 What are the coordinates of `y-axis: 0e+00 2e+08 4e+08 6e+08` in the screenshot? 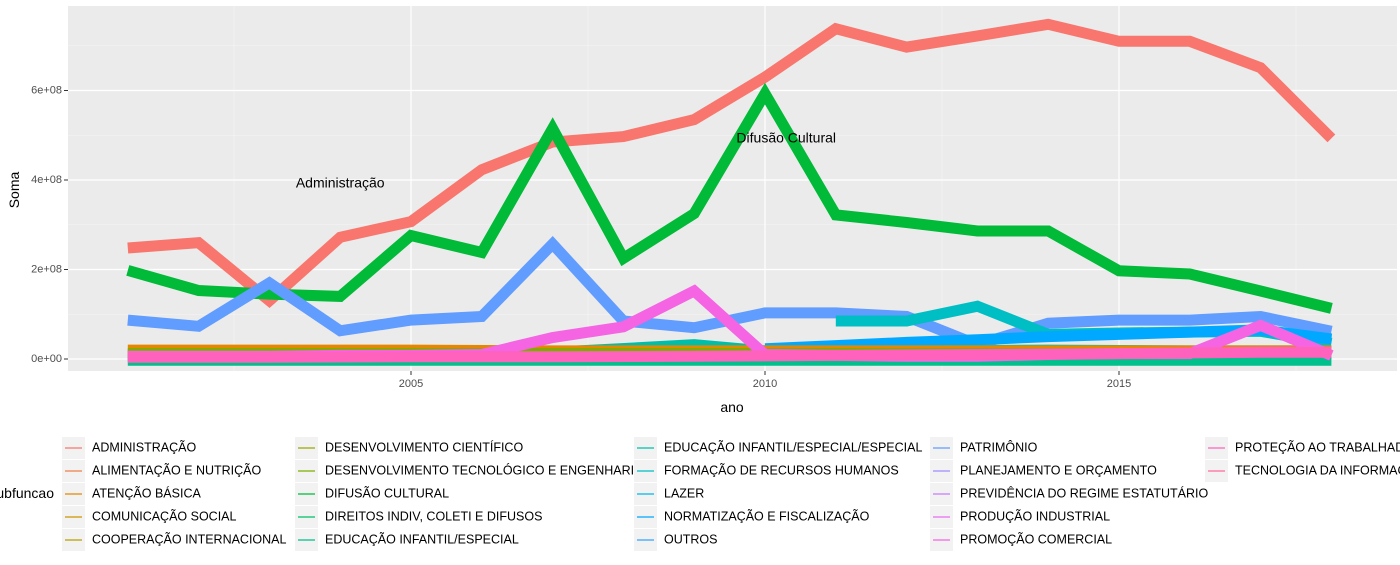 It's located at (49, 224).